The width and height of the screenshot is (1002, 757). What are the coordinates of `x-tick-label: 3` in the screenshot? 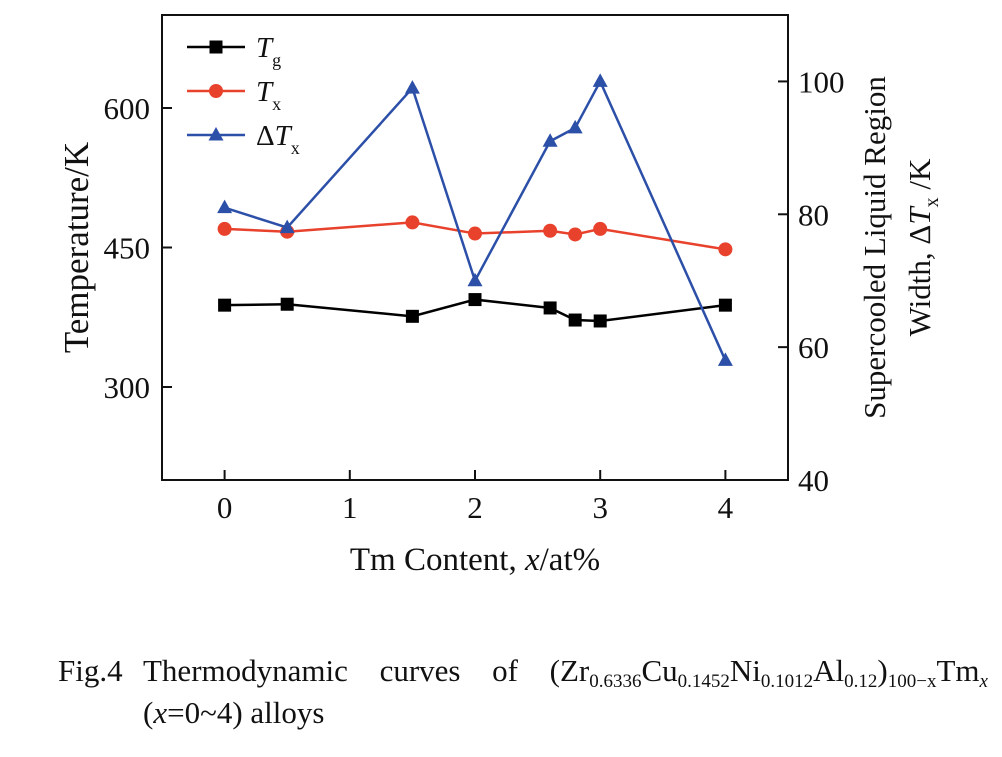 It's located at (600, 507).